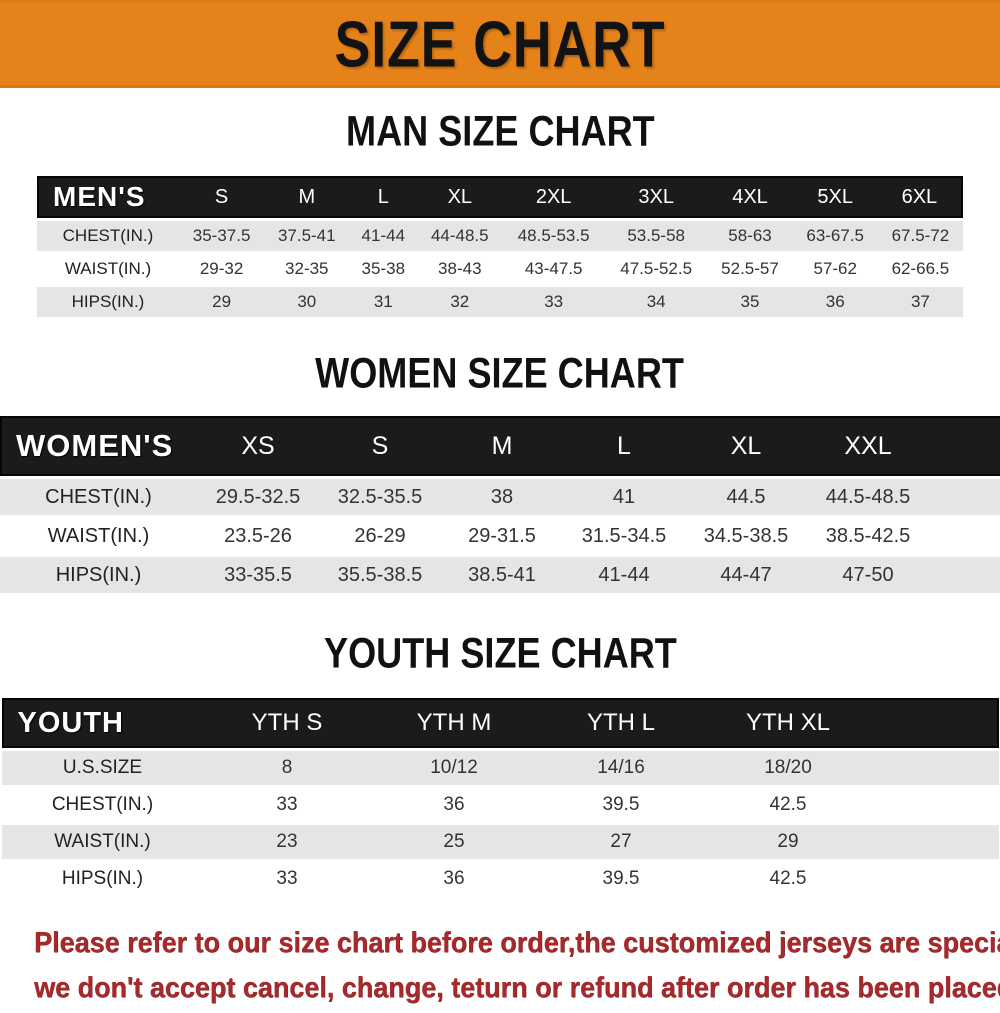 Image resolution: width=1000 pixels, height=1013 pixels. I want to click on table-header-row: WOMEN'S XS S M L XL XXL, so click(500, 446).